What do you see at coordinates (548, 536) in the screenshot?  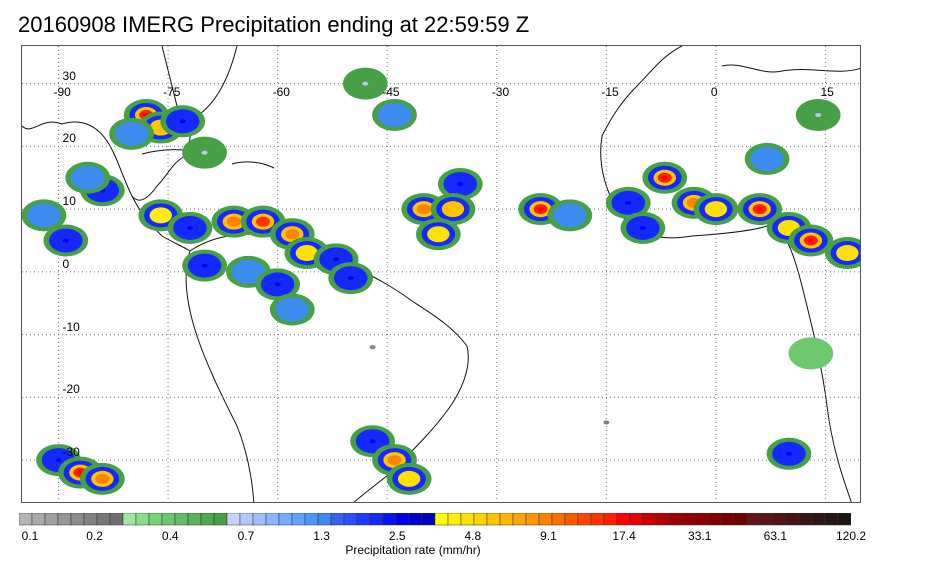 I see `colorbar-tick-label: 9.1` at bounding box center [548, 536].